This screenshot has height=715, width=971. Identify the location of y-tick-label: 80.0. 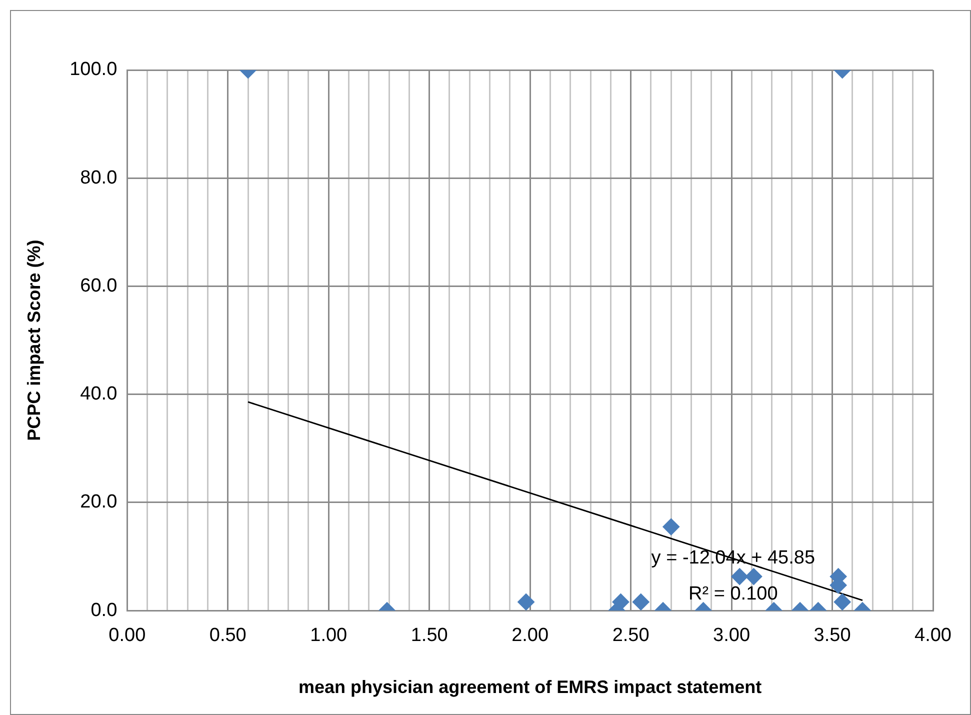
(99, 177).